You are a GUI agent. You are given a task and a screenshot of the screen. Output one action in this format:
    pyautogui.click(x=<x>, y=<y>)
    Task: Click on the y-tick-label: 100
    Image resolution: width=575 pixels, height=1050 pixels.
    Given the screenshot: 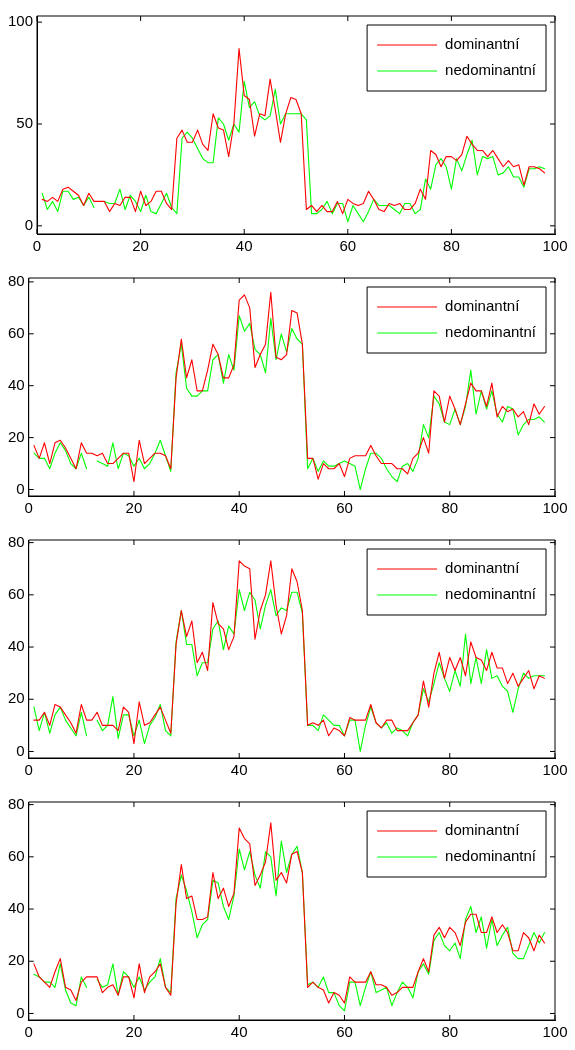 What is the action you would take?
    pyautogui.click(x=21, y=21)
    